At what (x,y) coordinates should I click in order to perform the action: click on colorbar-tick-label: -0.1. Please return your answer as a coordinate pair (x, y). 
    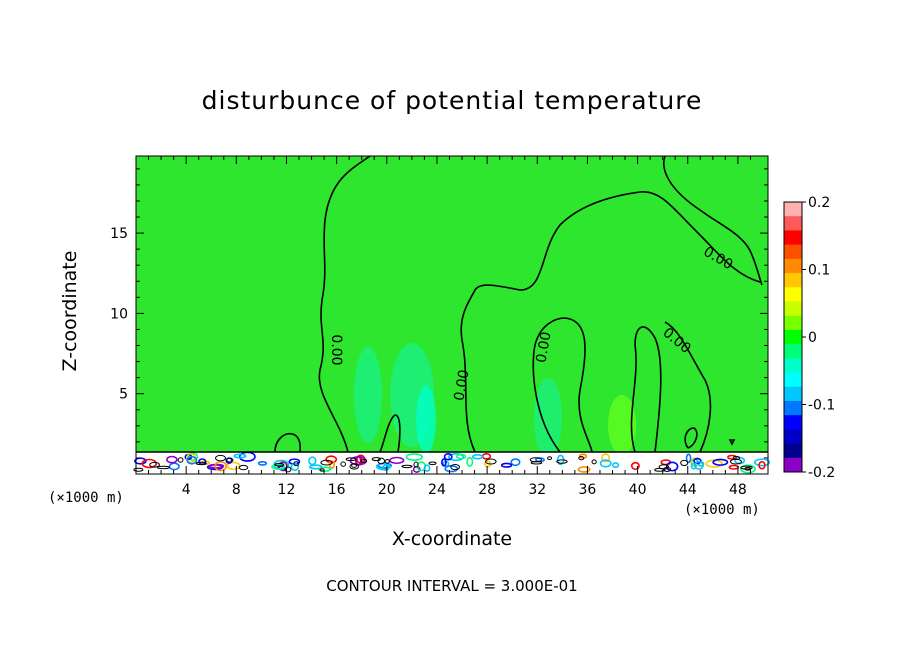
    Looking at the image, I should click on (821, 406).